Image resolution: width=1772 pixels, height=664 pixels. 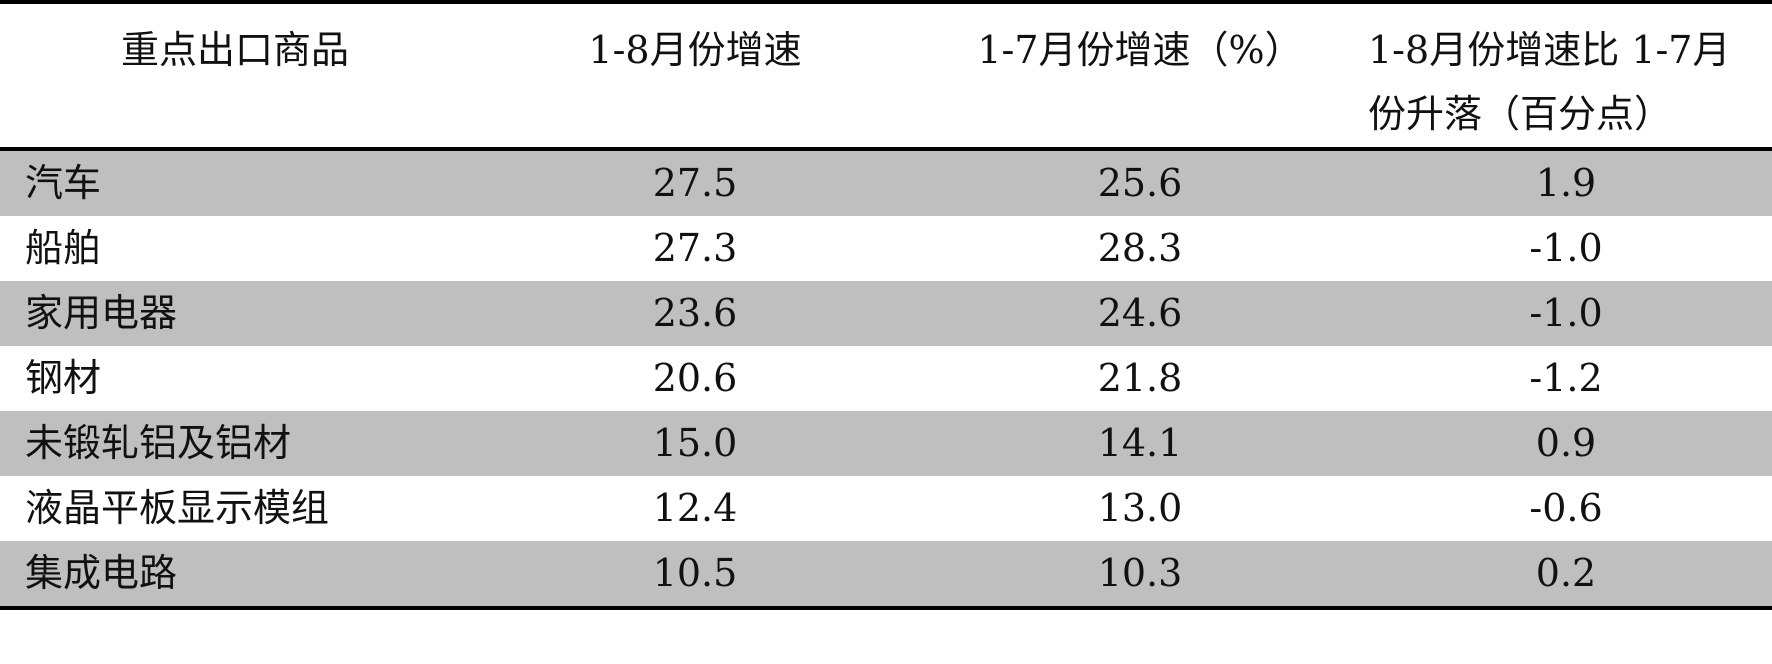 What do you see at coordinates (886, 508) in the screenshot?
I see `table-row: 液晶平板显示模组 12.4 13.0 -0.6` at bounding box center [886, 508].